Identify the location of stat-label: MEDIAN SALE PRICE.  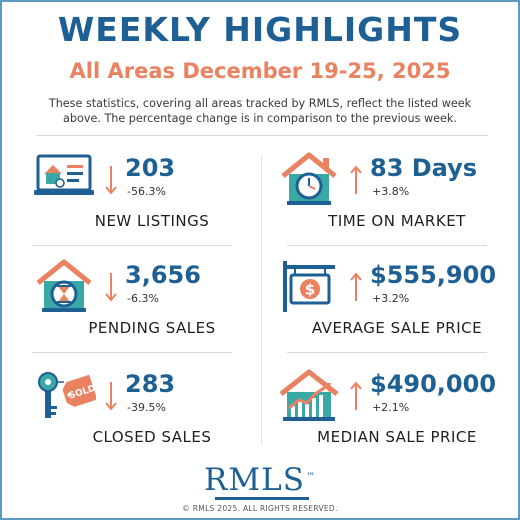
(397, 437).